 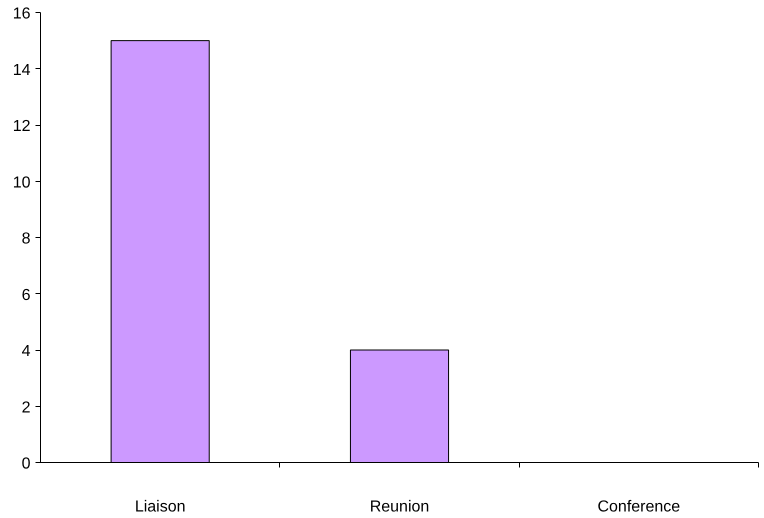 I want to click on y-tick-label: 12, so click(x=21, y=126).